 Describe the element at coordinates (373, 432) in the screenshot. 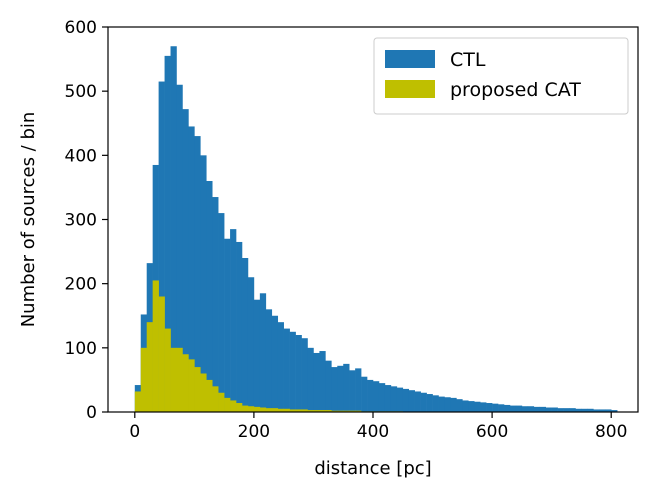

I see `x-tick-label: 400` at that location.